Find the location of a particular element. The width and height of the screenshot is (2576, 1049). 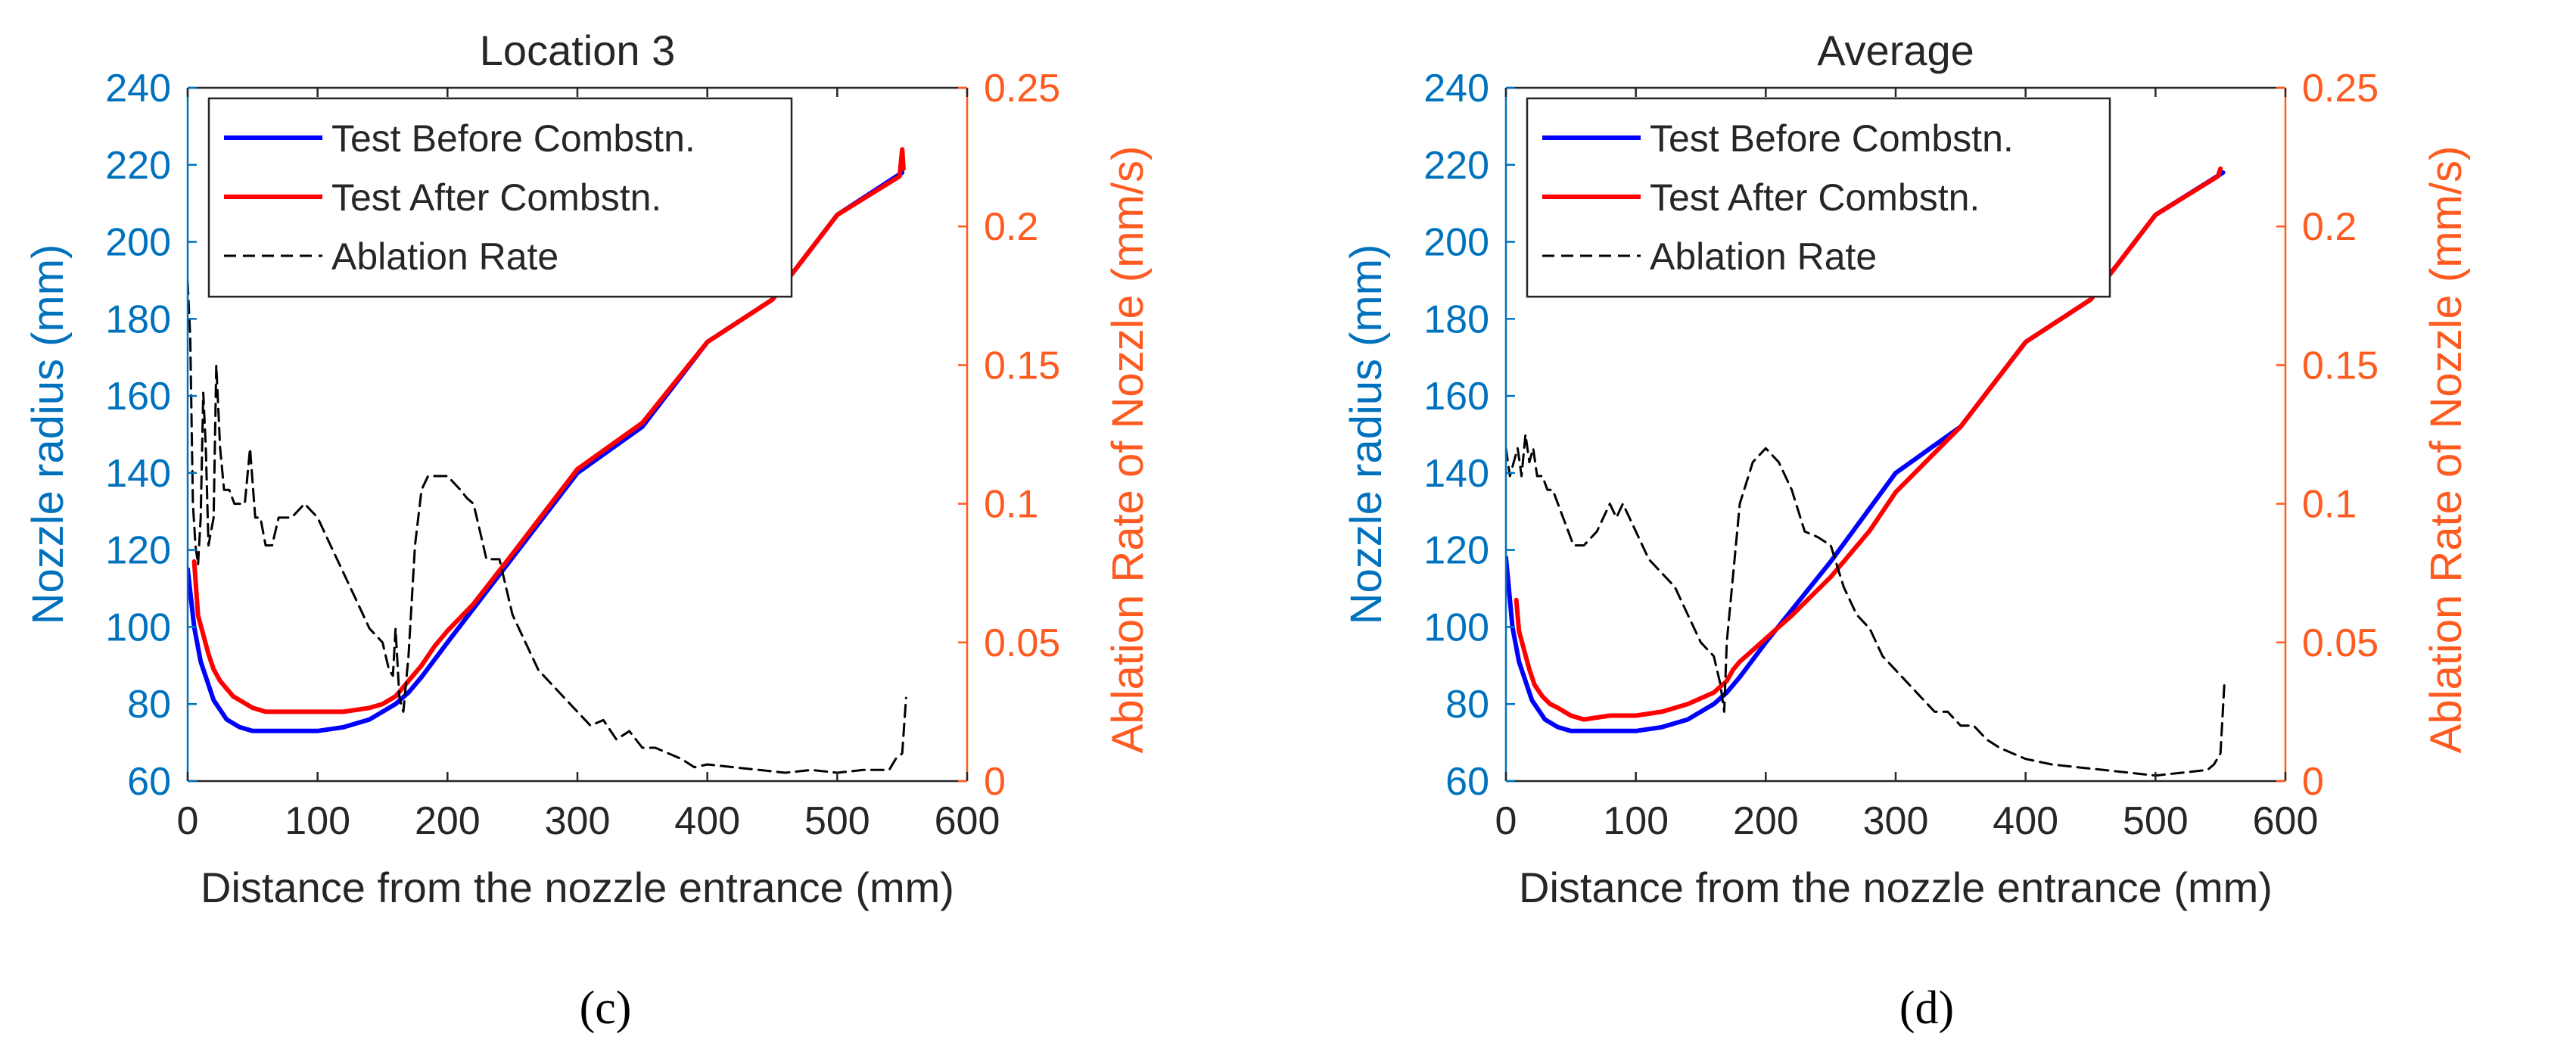

chart-title: Location 3 is located at coordinates (577, 50).